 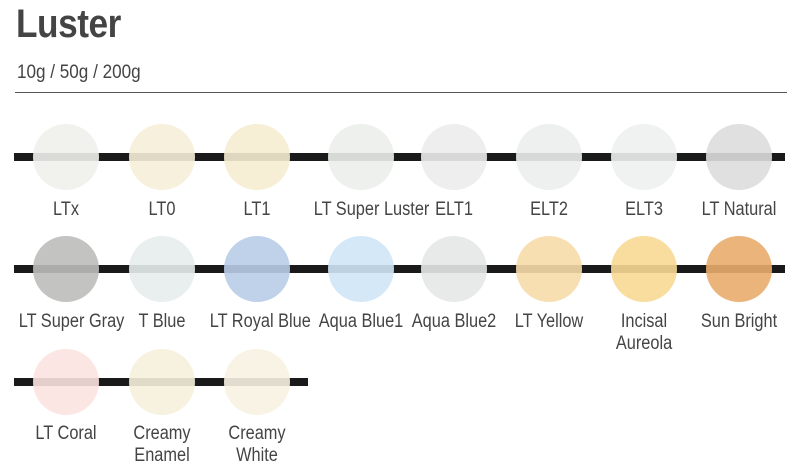 I want to click on shade-label: LT Super Gray, so click(x=71, y=321).